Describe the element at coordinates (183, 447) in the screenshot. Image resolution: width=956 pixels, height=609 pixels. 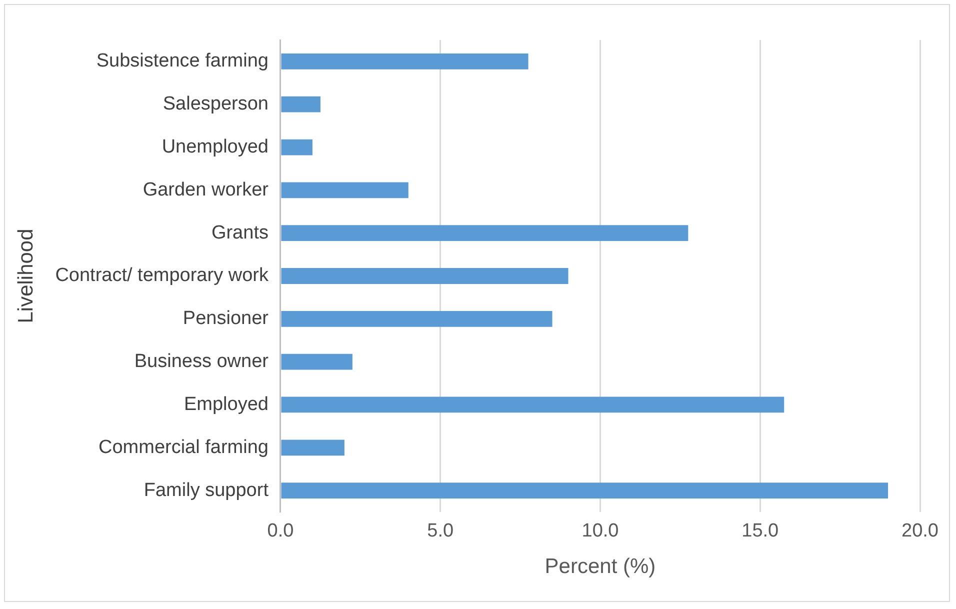
I see `y-tick-label: Commercial farming` at that location.